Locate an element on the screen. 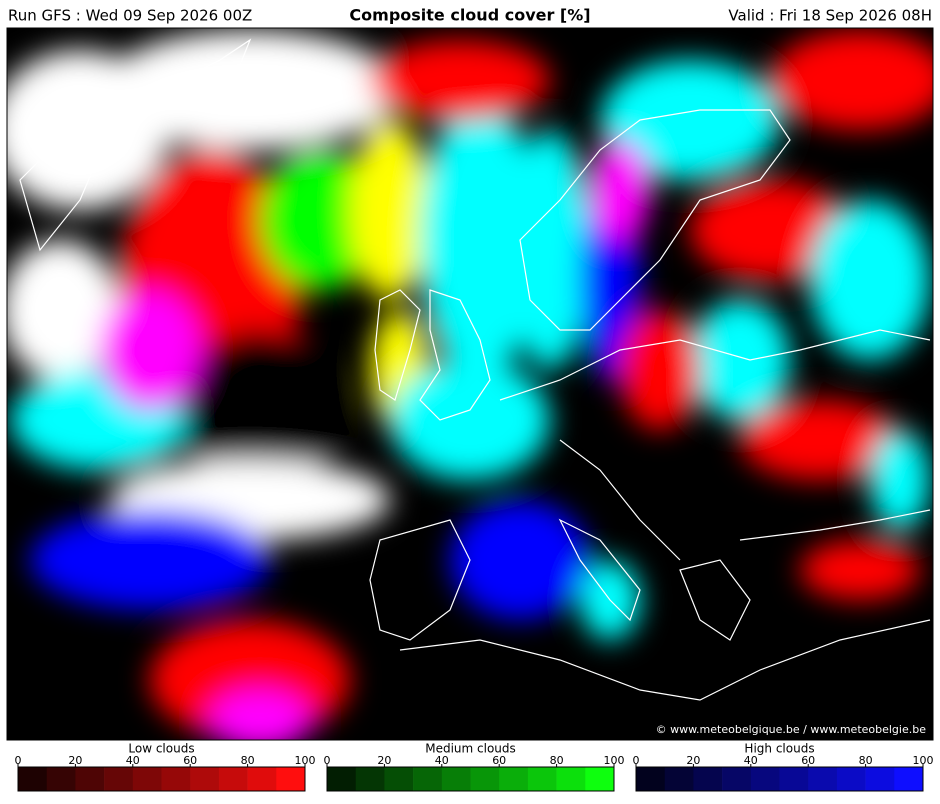 Image resolution: width=940 pixels, height=804 pixels. colorbar-title: Medium clouds is located at coordinates (470, 749).